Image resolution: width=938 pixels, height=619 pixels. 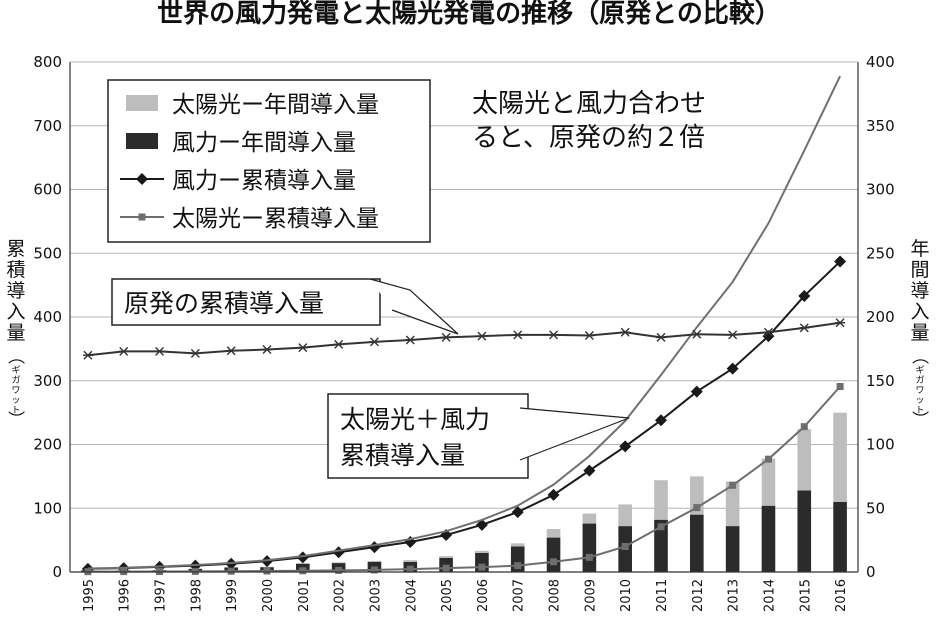 What do you see at coordinates (483, 595) in the screenshot?
I see `x-tick-label: 2006` at bounding box center [483, 595].